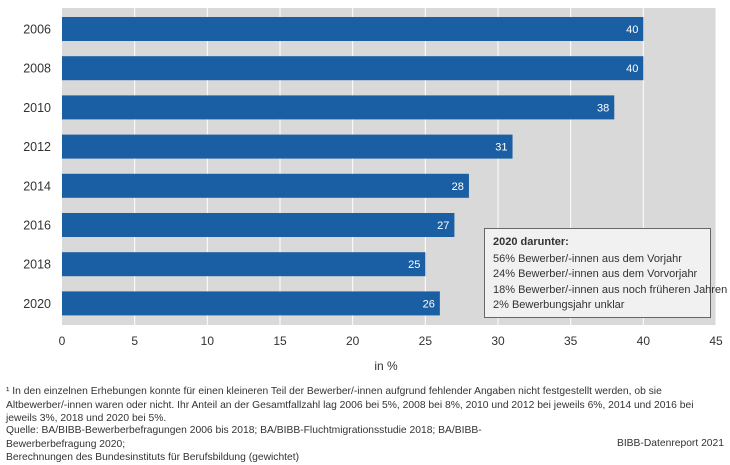 This screenshot has height=465, width=730. What do you see at coordinates (644, 341) in the screenshot?
I see `x-tick-label: 40` at bounding box center [644, 341].